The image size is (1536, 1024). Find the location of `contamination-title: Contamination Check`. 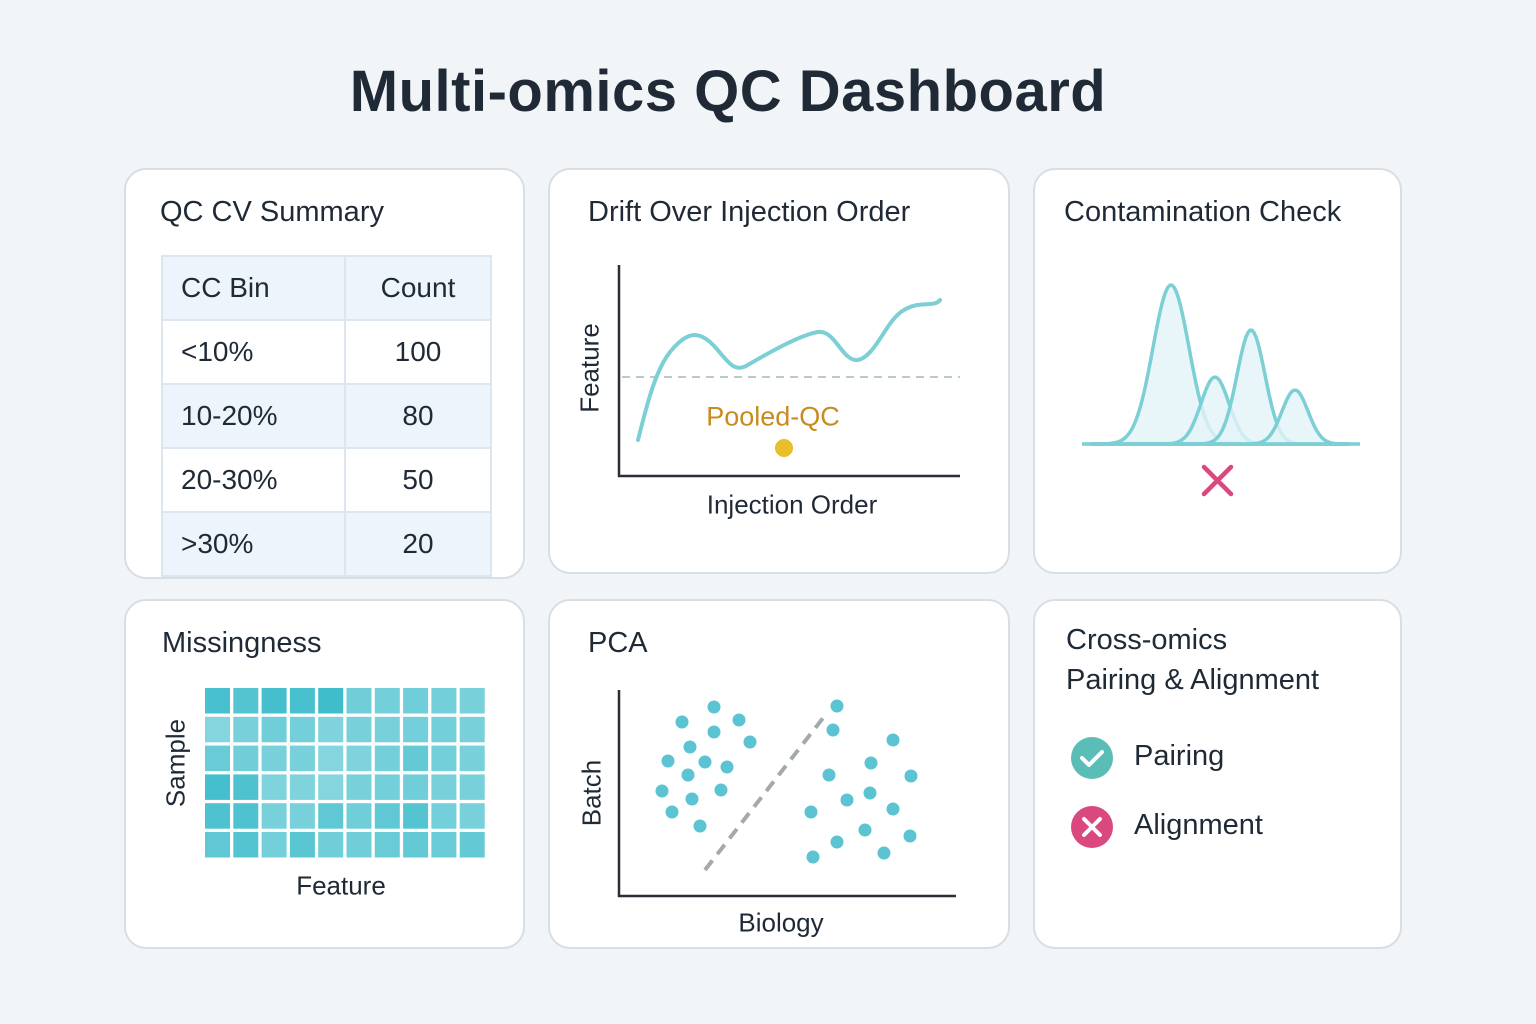

contamination-title: Contamination Check is located at coordinates (1203, 212).